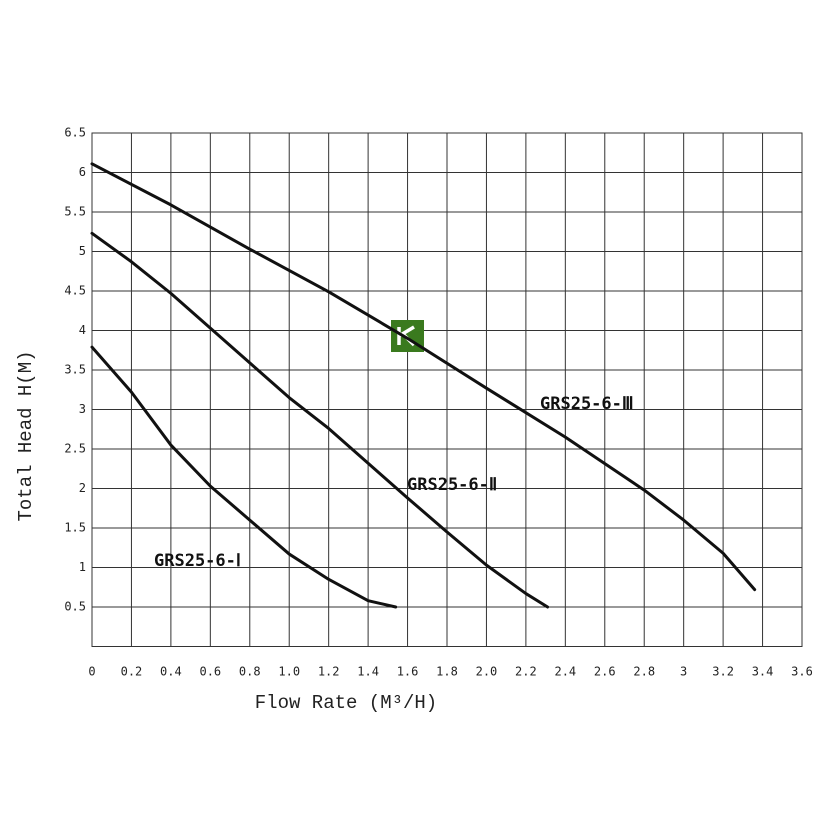 The width and height of the screenshot is (824, 824). What do you see at coordinates (289, 672) in the screenshot?
I see `x-tick-label: 1.0` at bounding box center [289, 672].